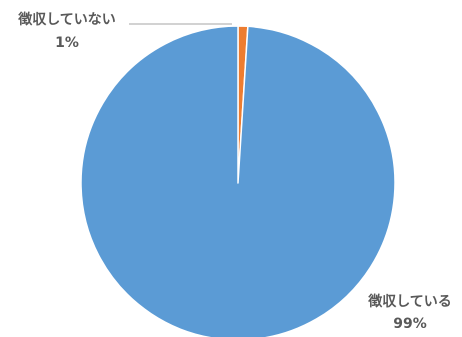 The image size is (462, 337). I want to click on slice-label-collecting: 徴収している, so click(409, 301).